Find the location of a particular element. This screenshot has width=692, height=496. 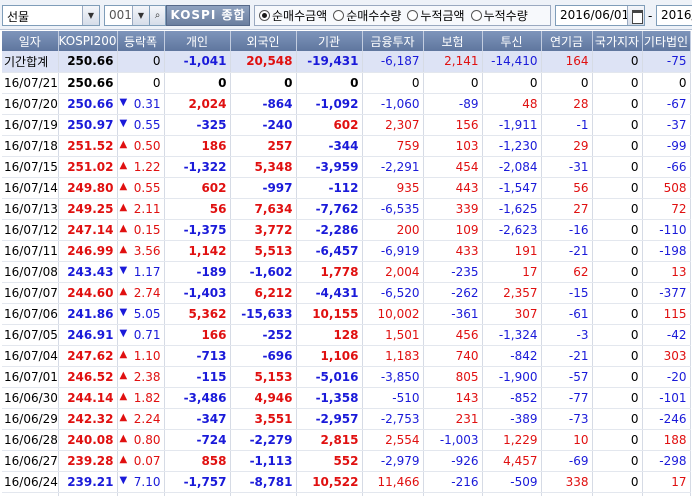

change-cell: ▼0.44 is located at coordinates (141, 494).